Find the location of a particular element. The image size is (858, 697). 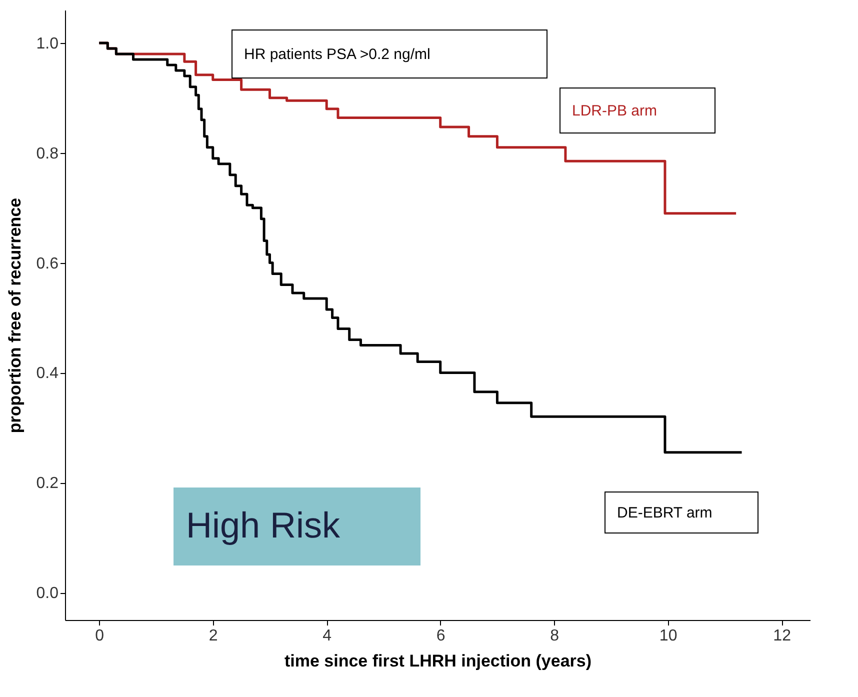

y-tick-label: 0.4 is located at coordinates (47, 373).